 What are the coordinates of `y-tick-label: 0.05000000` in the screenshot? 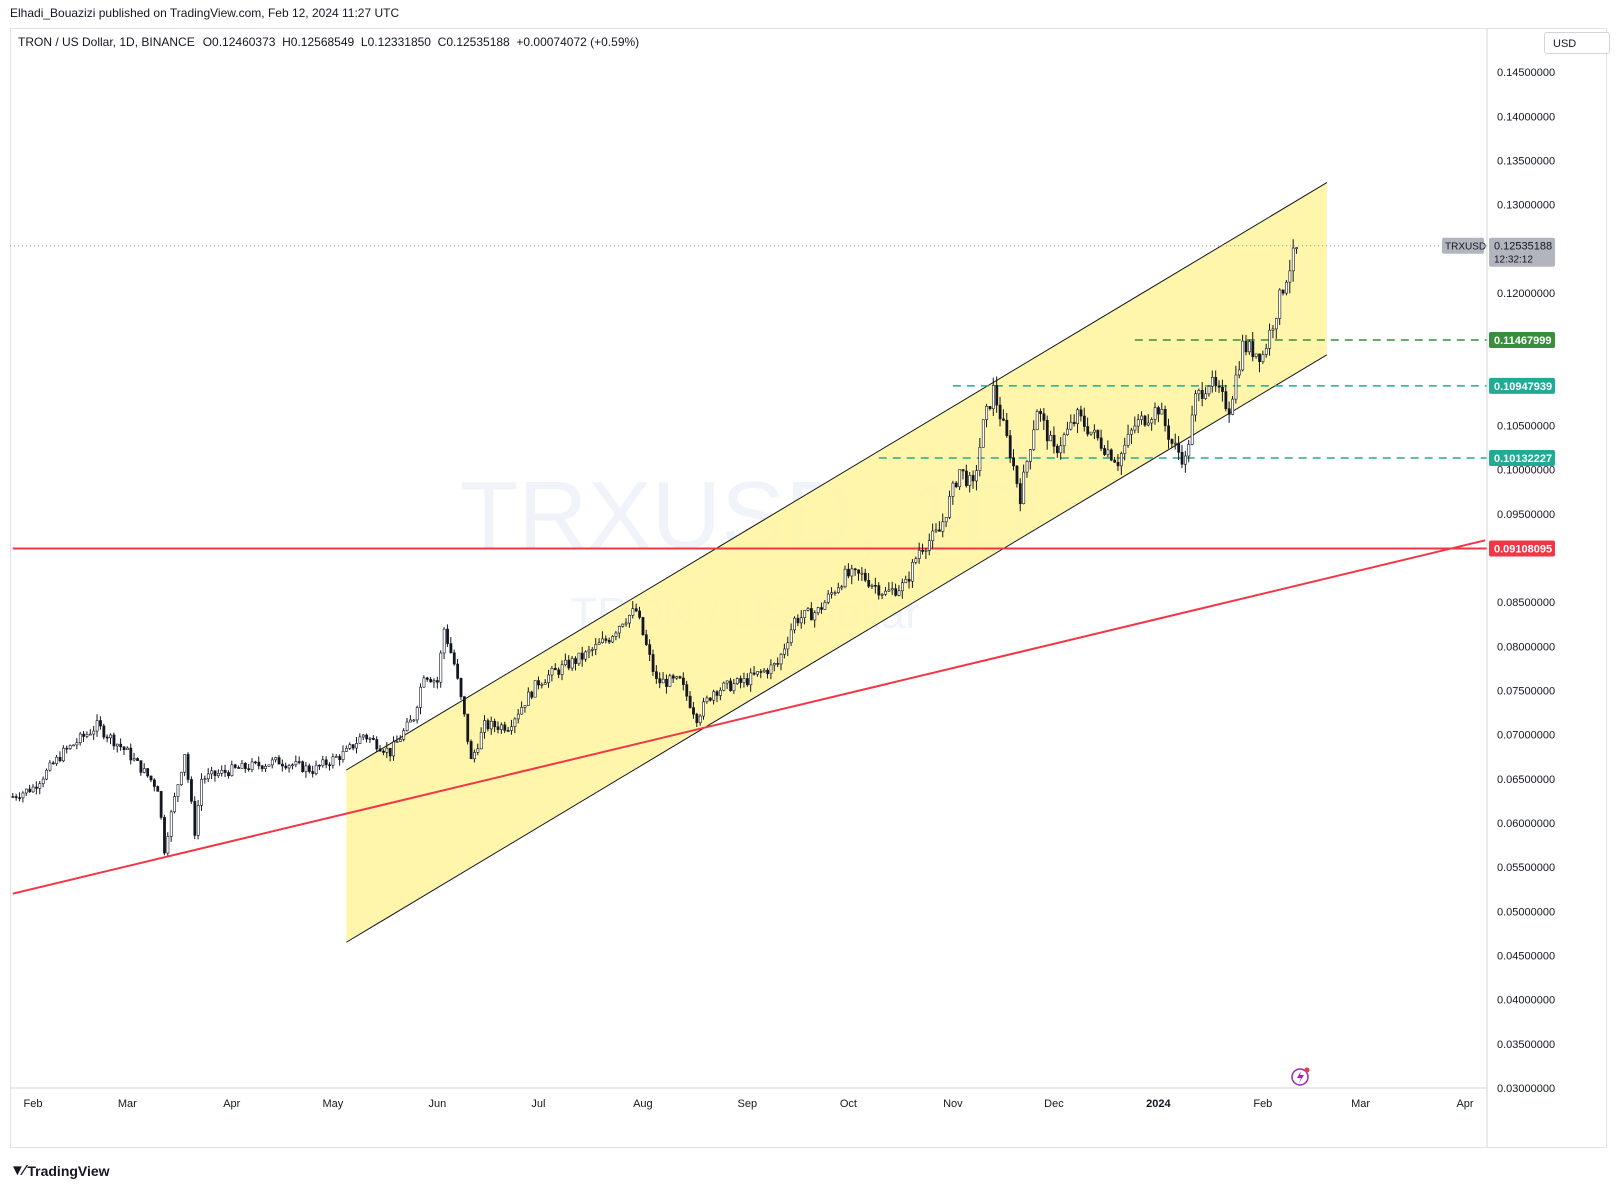 It's located at (1526, 912).